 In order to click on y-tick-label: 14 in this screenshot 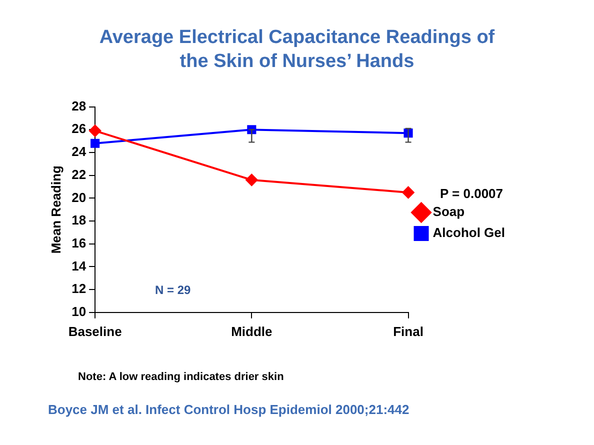, I will do `click(79, 266)`.